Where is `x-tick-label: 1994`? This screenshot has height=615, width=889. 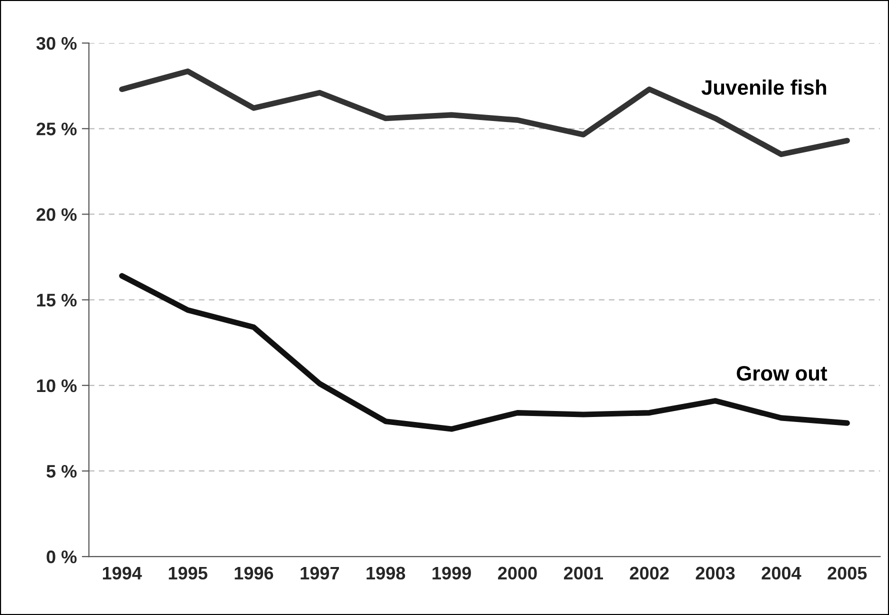
x-tick-label: 1994 is located at coordinates (122, 573).